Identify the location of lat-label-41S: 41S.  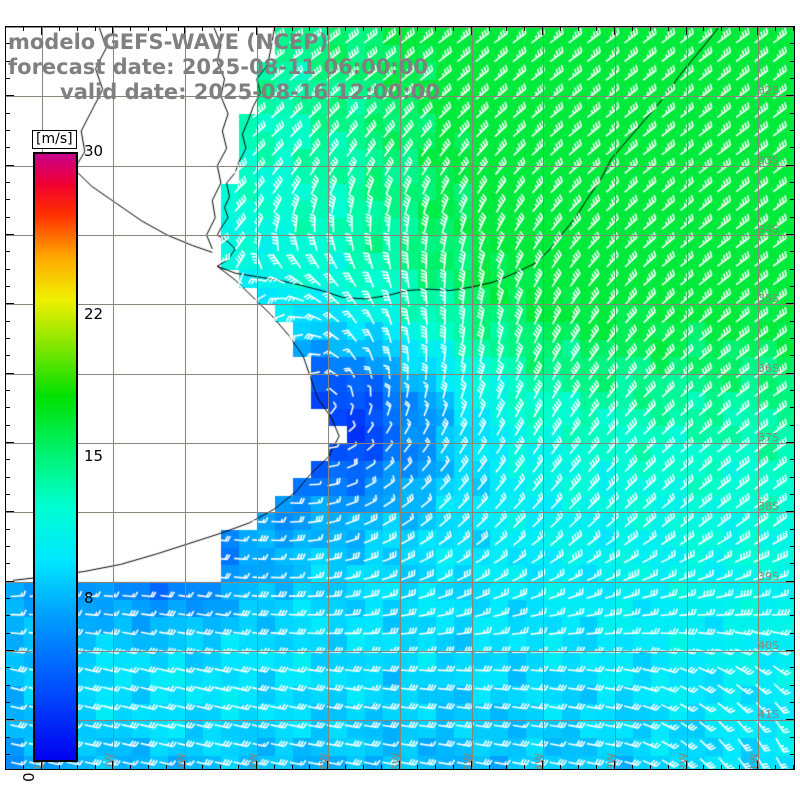
(768, 714).